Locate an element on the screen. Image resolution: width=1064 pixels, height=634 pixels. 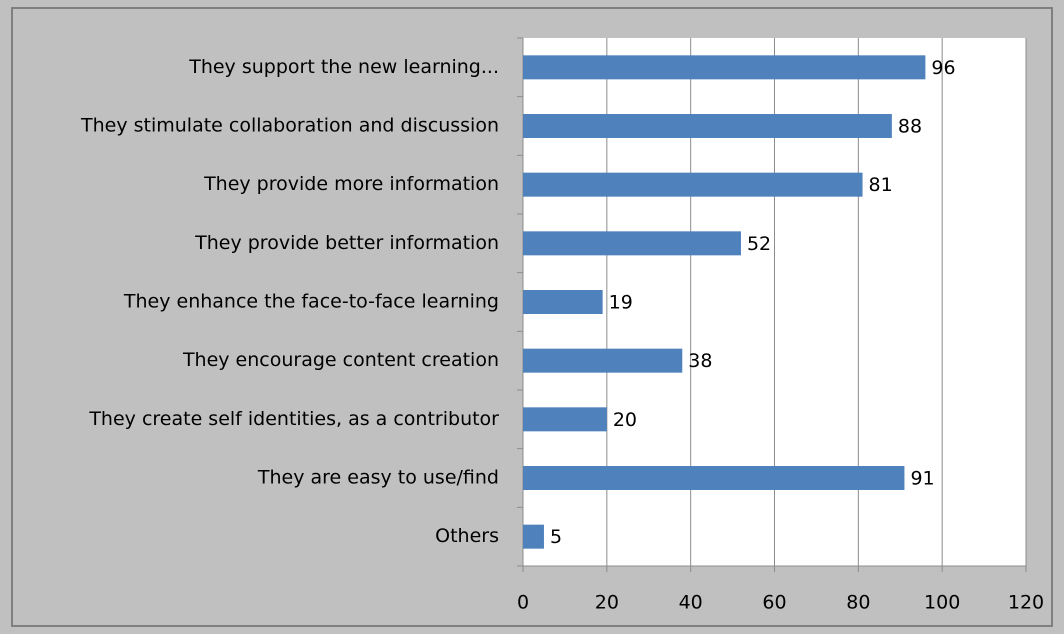
y-tick-label: They provide better information is located at coordinates (346, 243).